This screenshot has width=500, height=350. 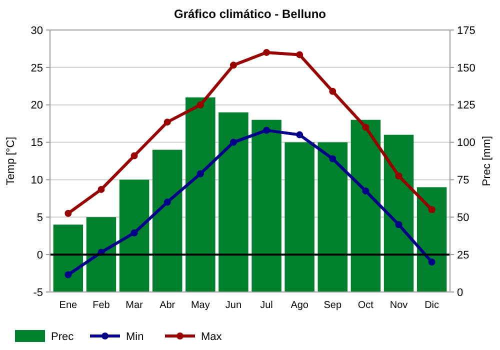 I want to click on x-tick-label: May, so click(x=200, y=305).